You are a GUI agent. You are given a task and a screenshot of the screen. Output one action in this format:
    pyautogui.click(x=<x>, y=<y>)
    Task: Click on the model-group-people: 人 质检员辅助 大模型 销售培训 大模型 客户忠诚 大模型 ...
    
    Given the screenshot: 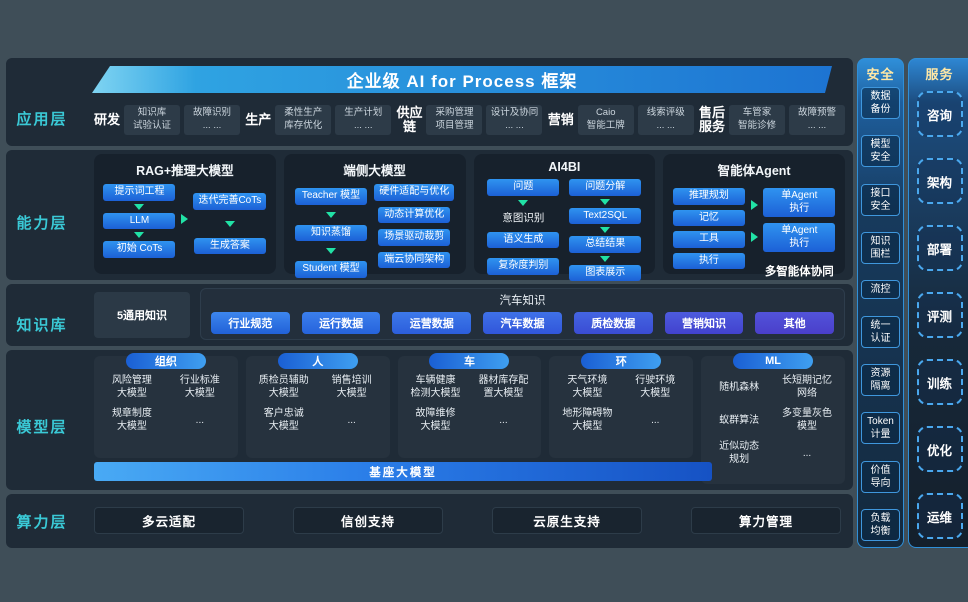 What is the action you would take?
    pyautogui.click(x=317, y=405)
    